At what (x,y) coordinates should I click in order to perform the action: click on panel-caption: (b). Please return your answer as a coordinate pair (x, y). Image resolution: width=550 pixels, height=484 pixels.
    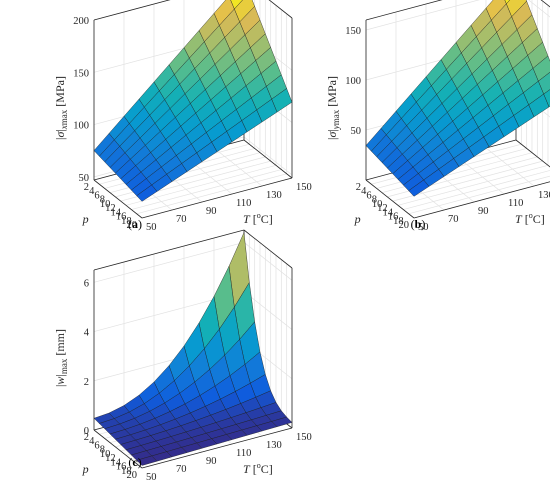
    Looking at the image, I should click on (418, 224).